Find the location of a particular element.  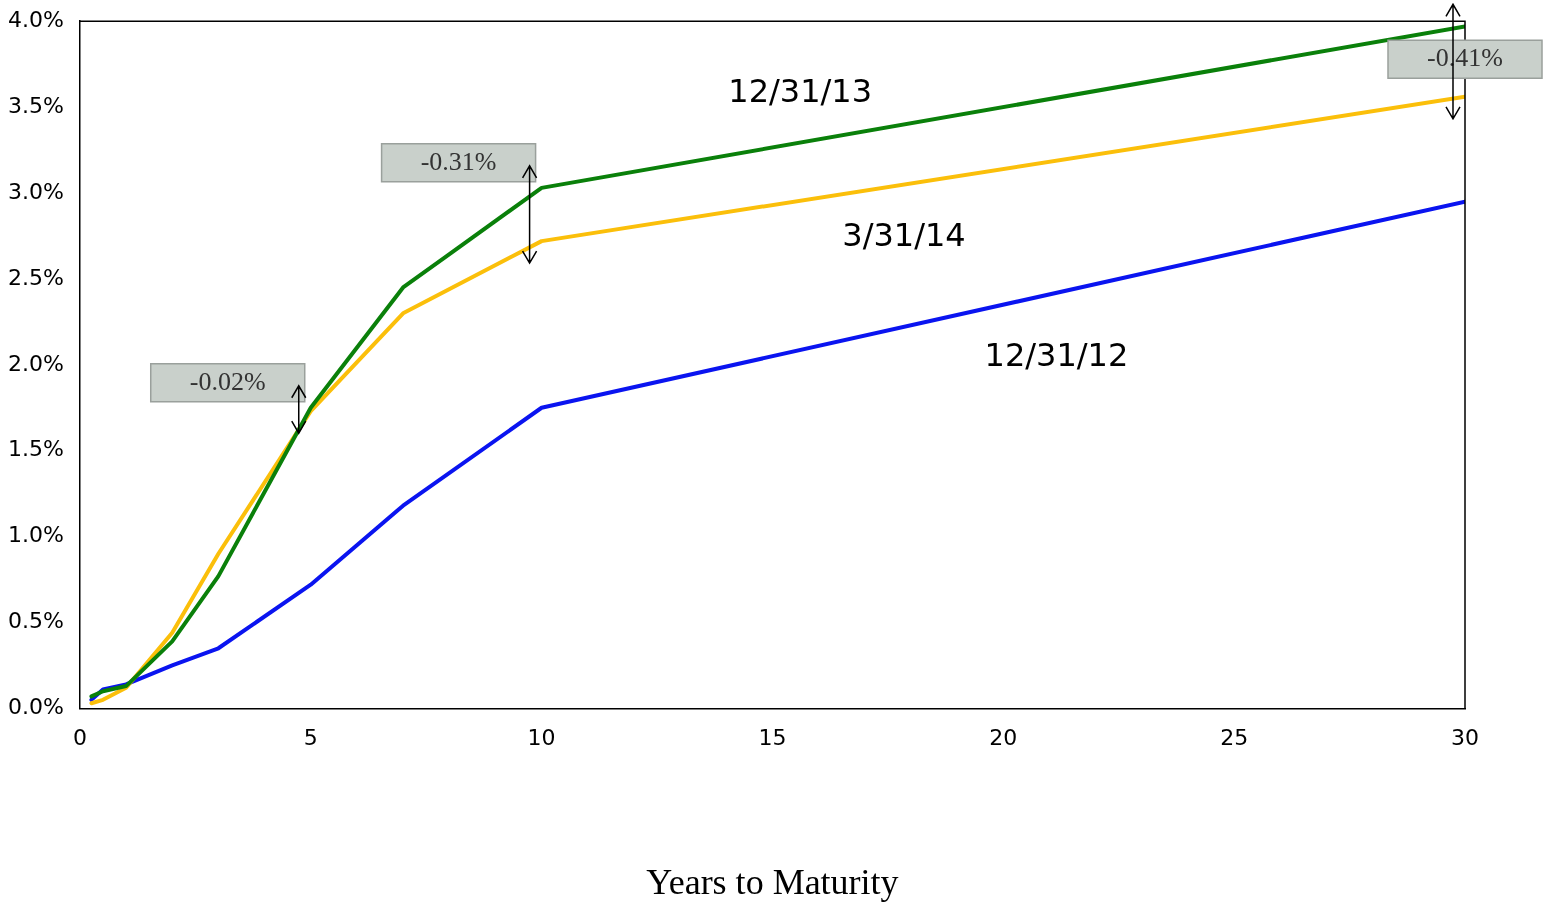

annotation: -0.31% is located at coordinates (458, 161).